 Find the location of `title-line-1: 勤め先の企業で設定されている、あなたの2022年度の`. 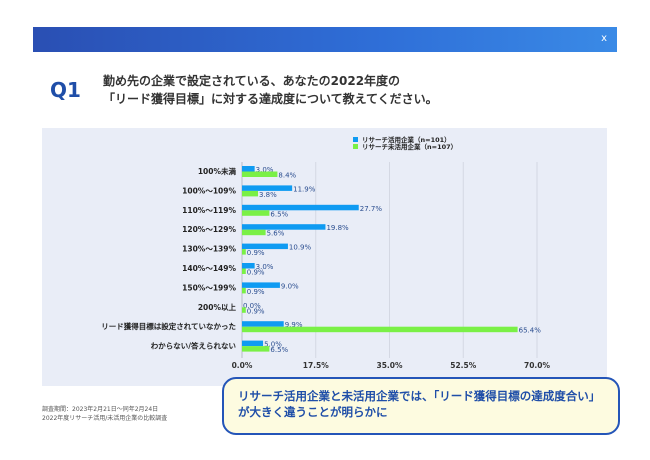

title-line-1: 勤め先の企業で設定されている、あなたの2022年度の is located at coordinates (252, 81).